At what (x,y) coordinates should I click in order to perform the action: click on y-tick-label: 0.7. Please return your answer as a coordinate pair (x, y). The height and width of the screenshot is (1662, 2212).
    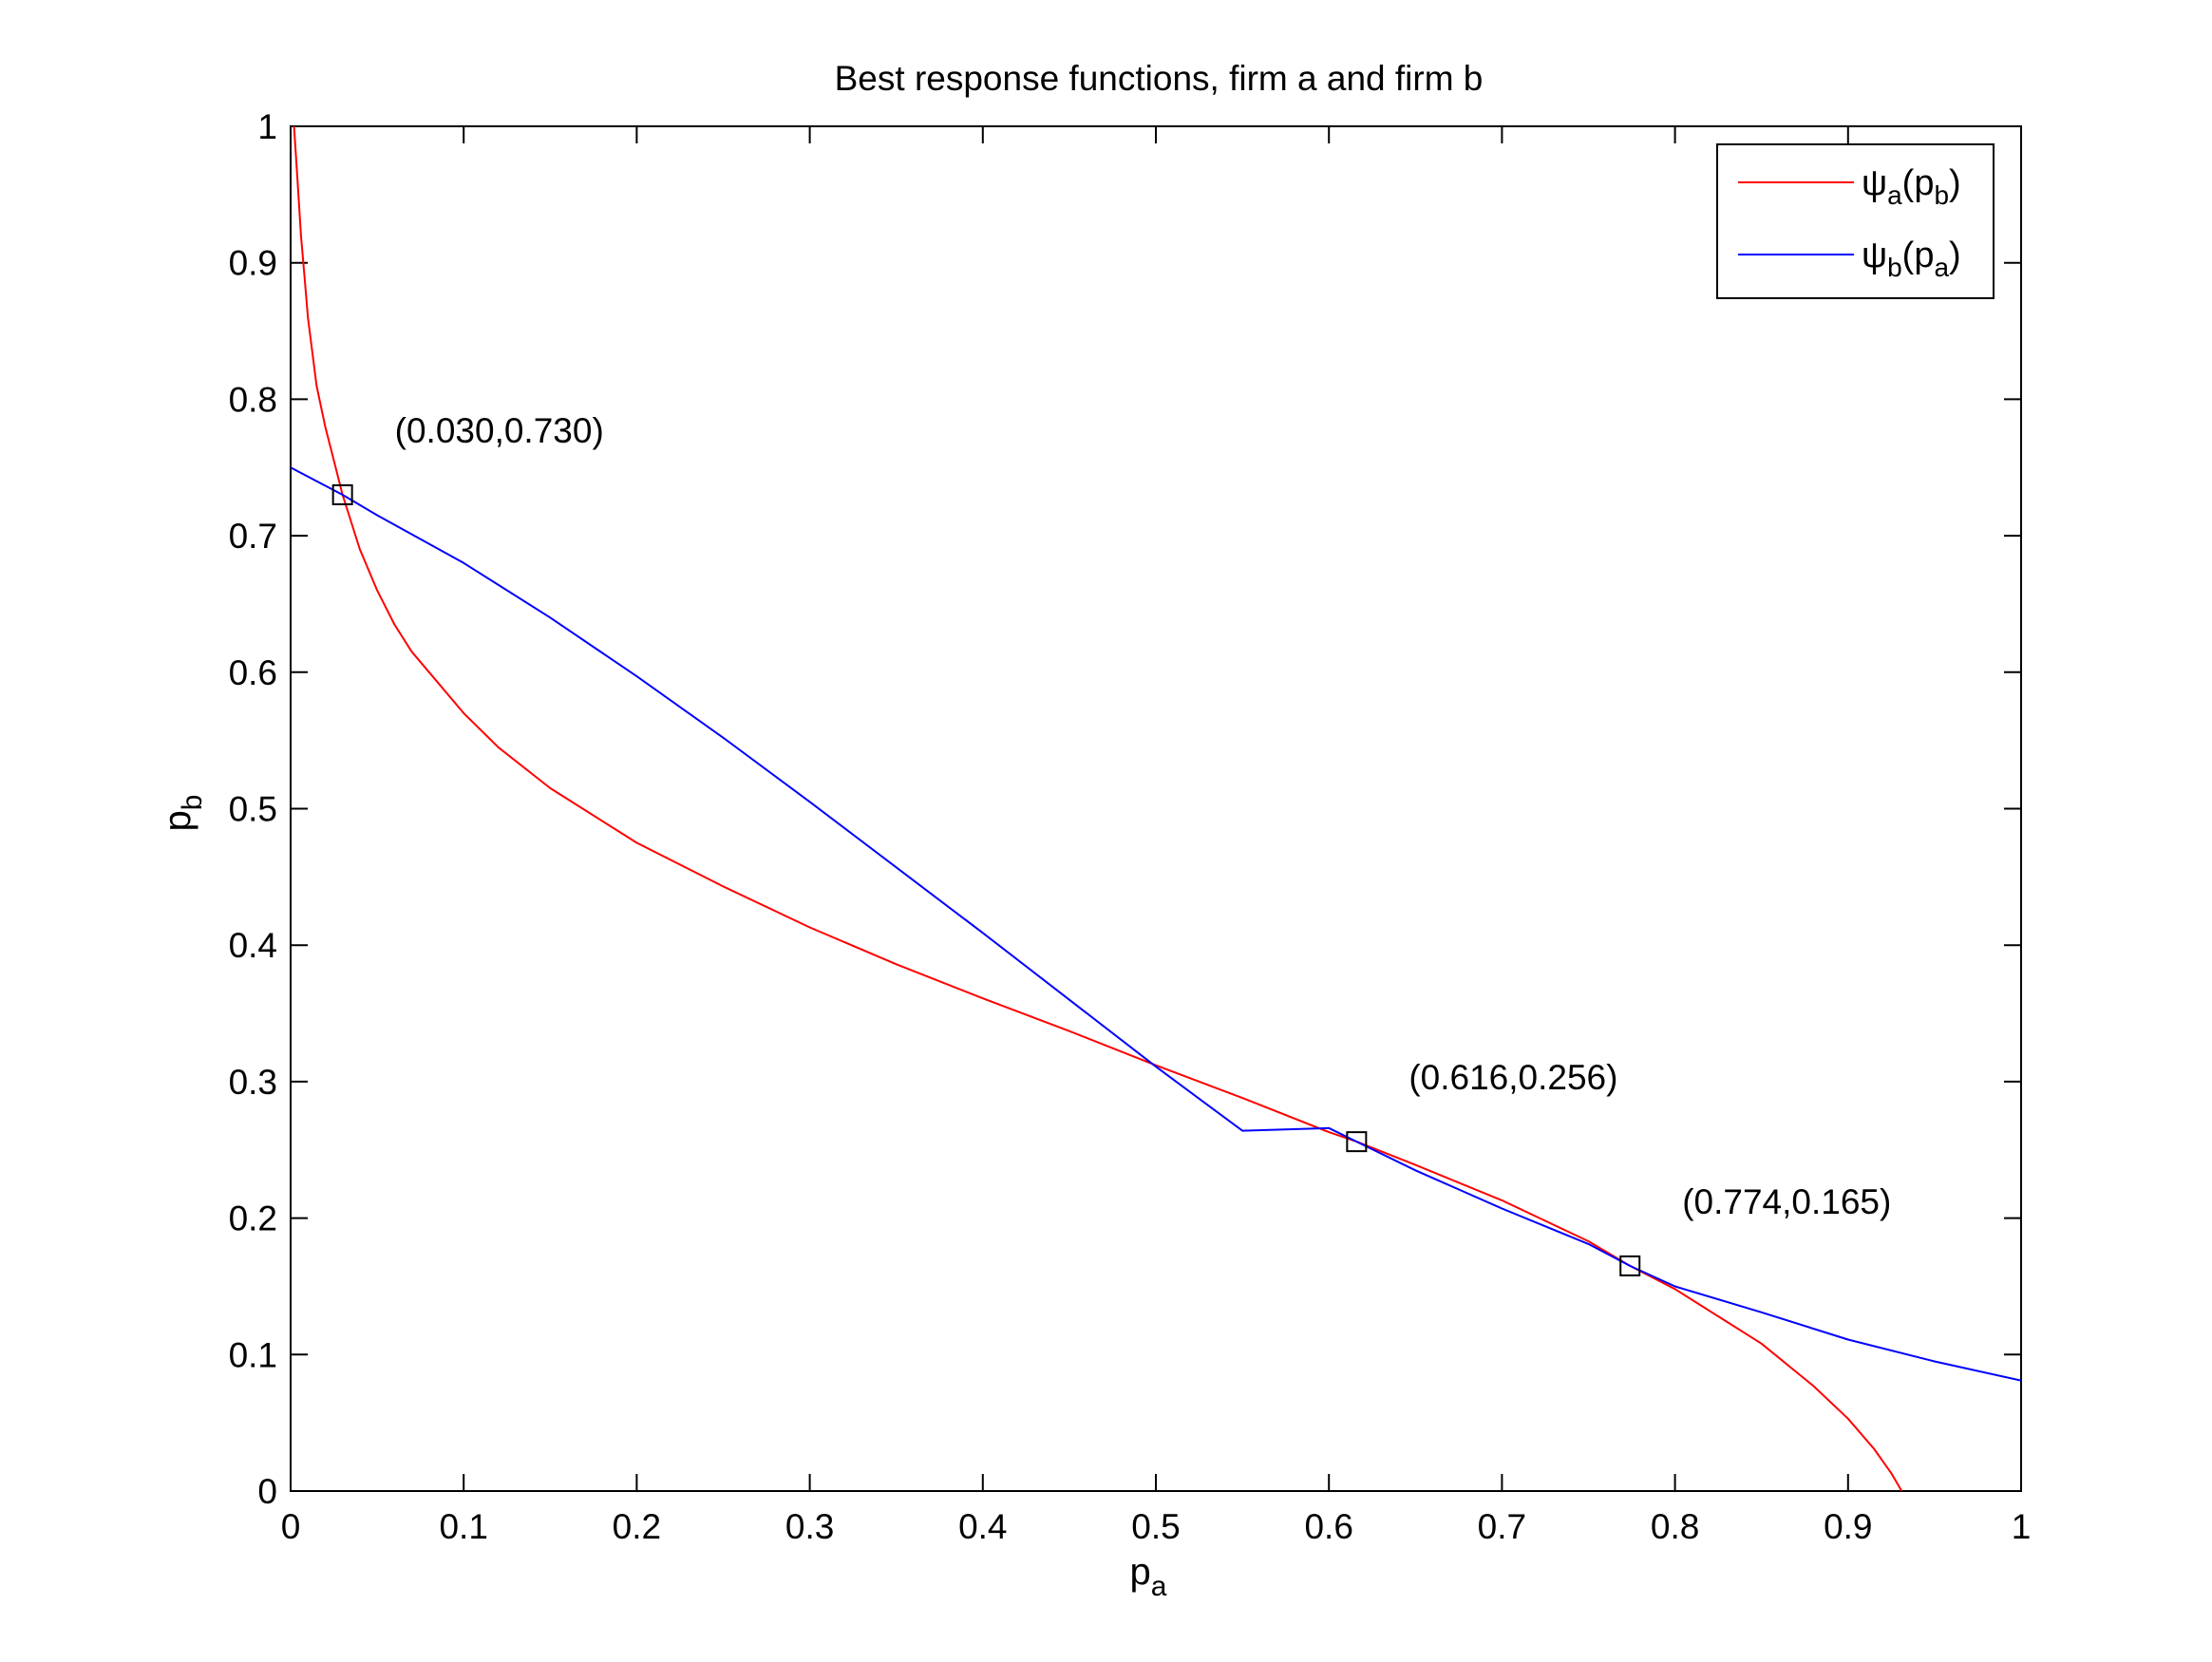
    Looking at the image, I should click on (253, 536).